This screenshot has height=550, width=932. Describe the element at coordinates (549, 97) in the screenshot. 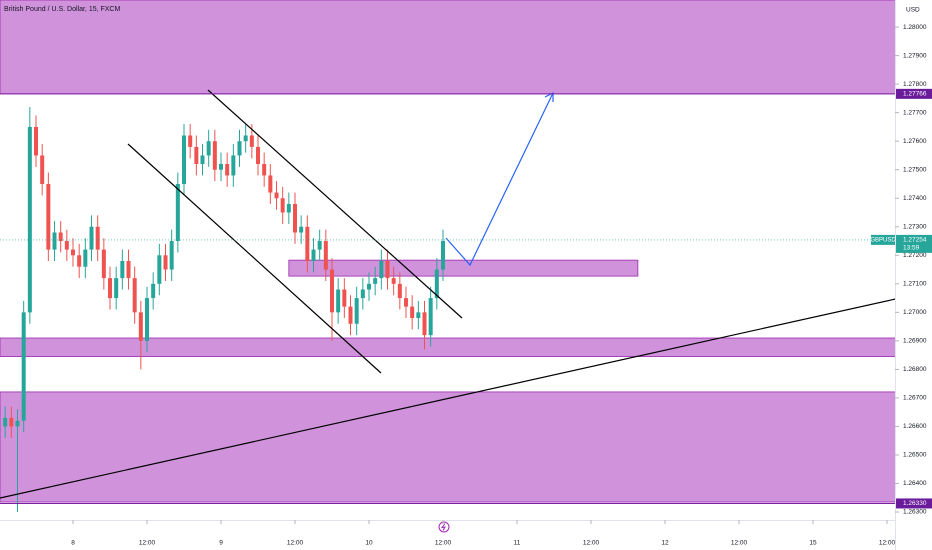

I see `projection-arrowhead` at that location.